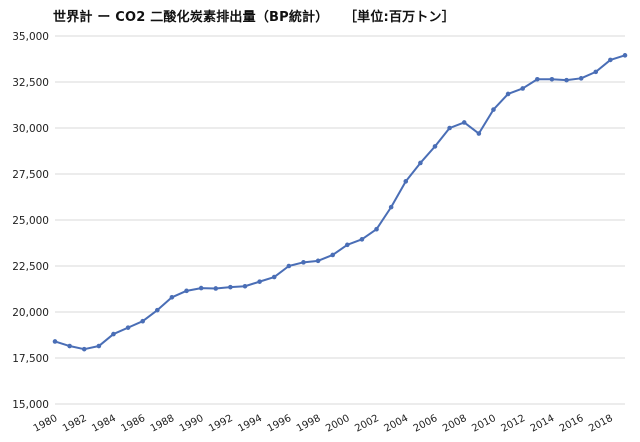  What do you see at coordinates (30, 405) in the screenshot?
I see `y-tick-label: 15,000` at bounding box center [30, 405].